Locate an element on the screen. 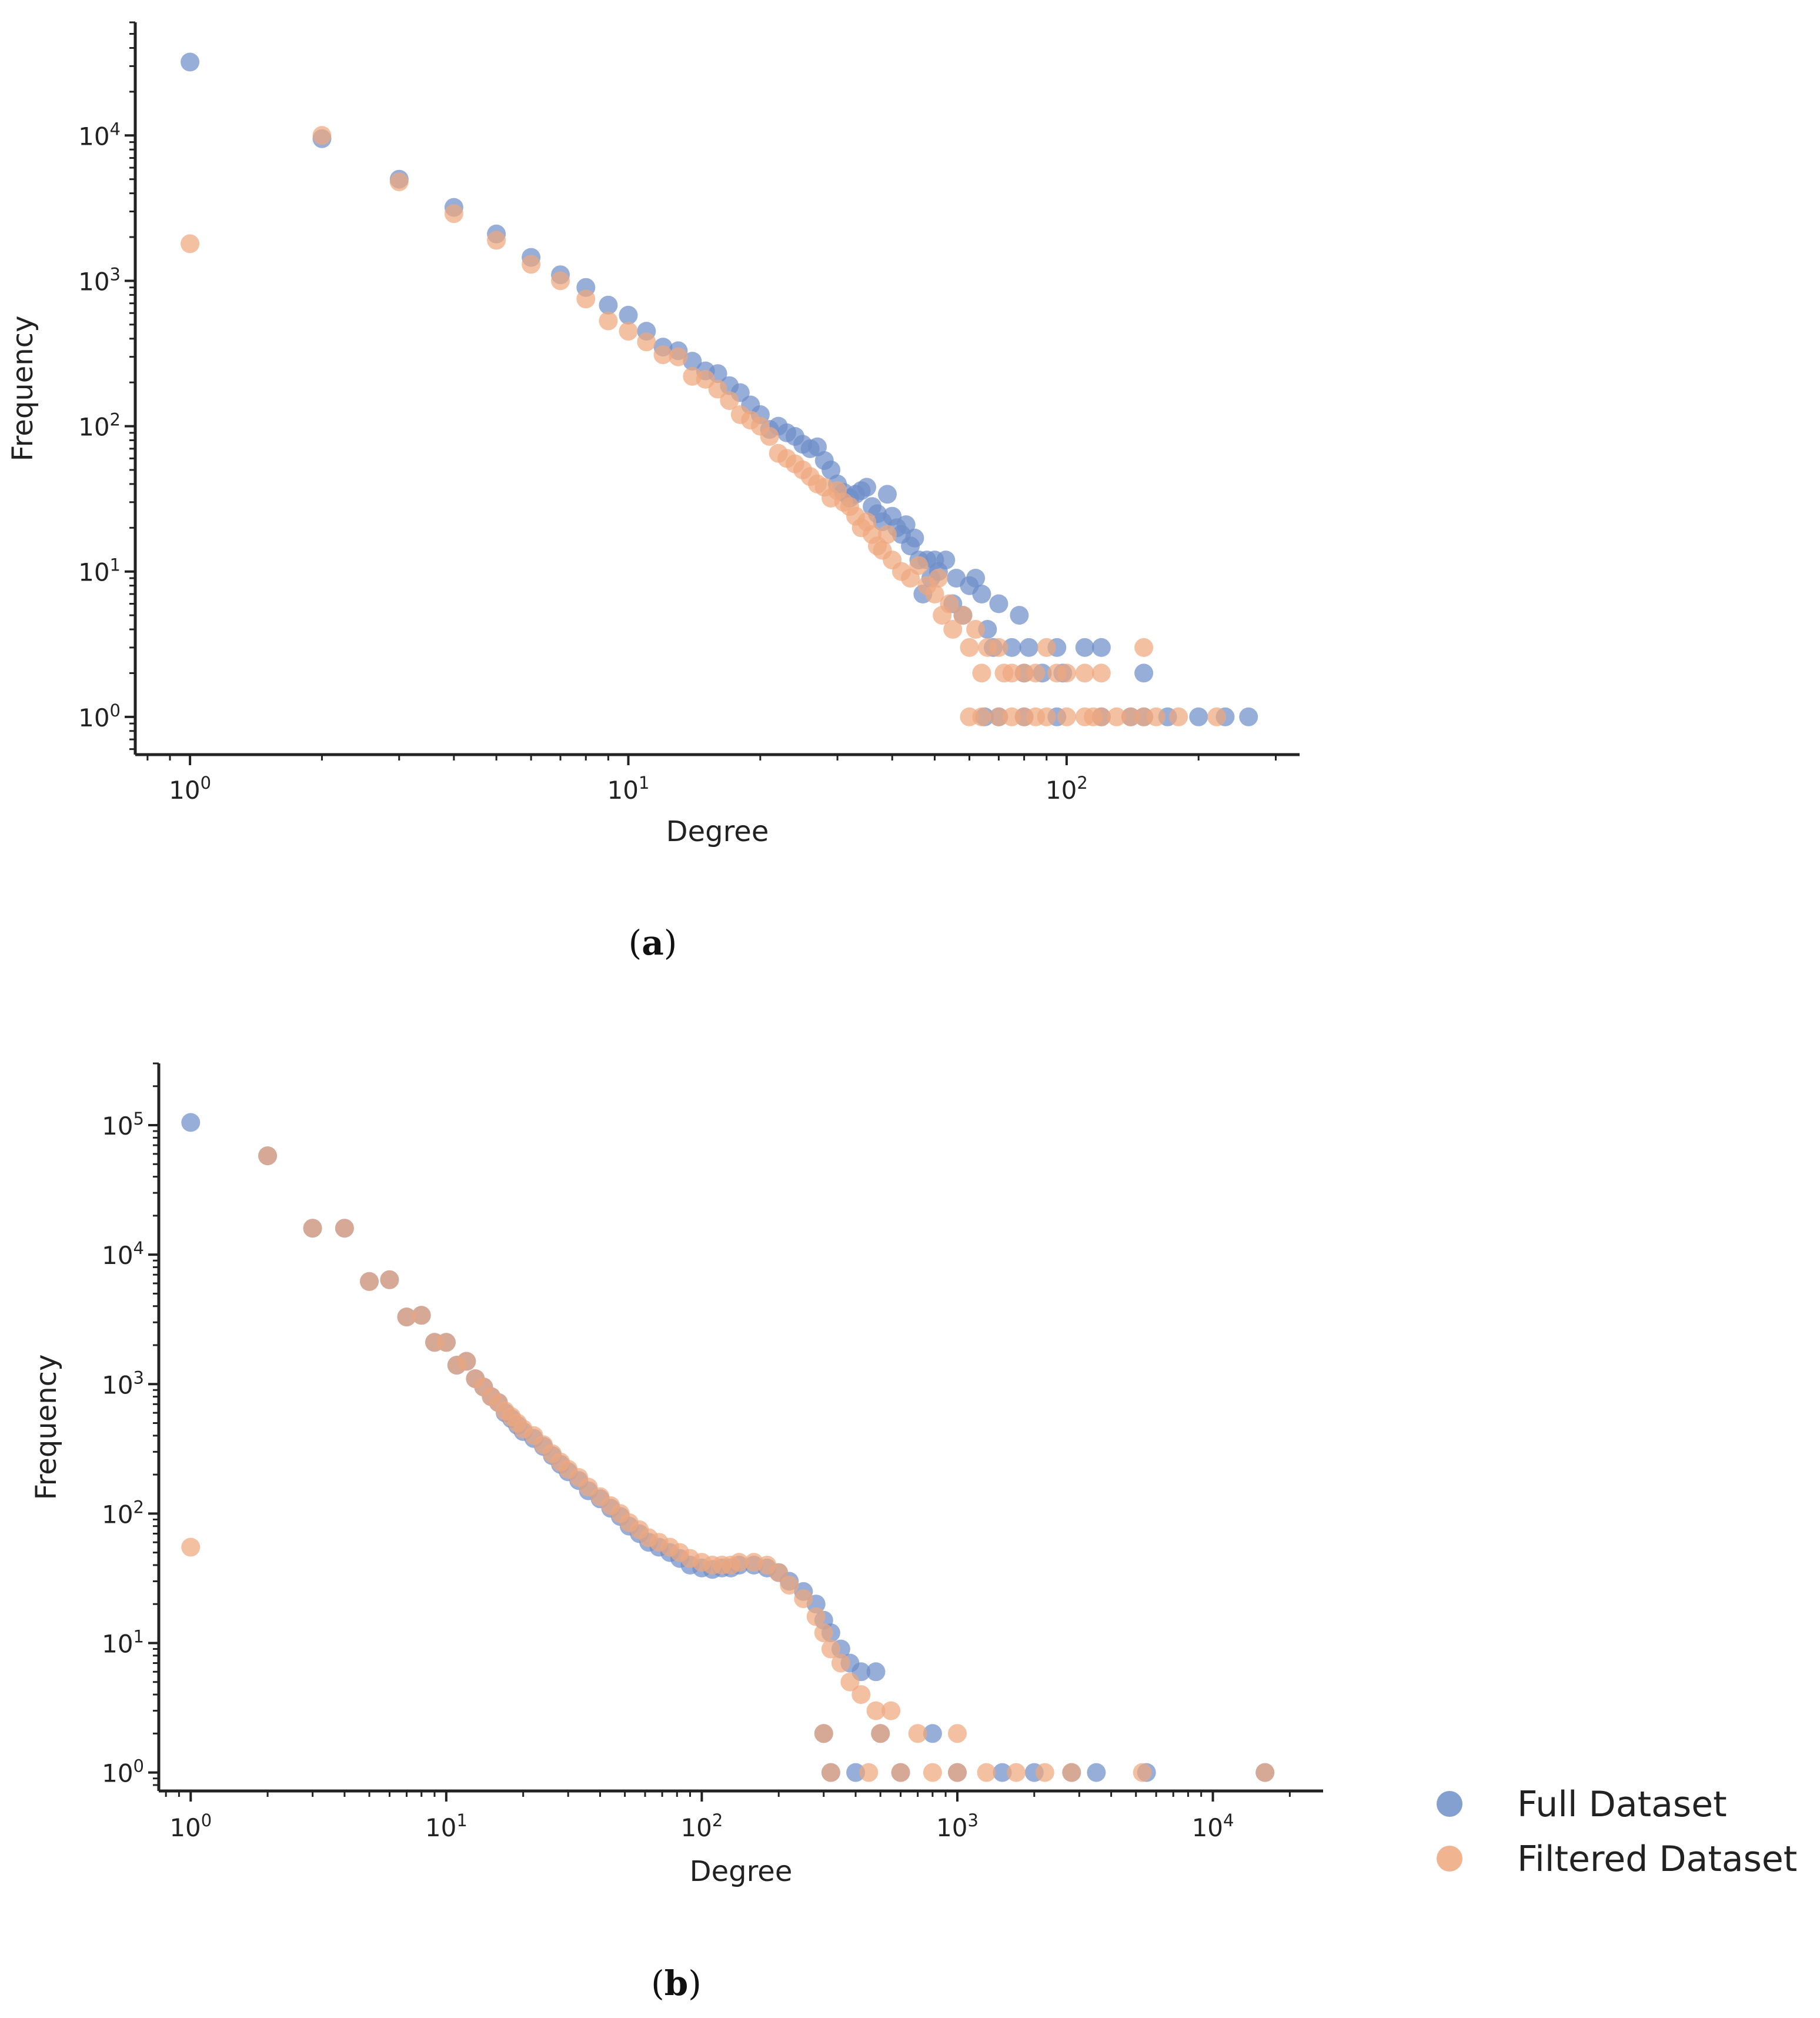  y-axis-label-a: Frequency is located at coordinates (22, 389).